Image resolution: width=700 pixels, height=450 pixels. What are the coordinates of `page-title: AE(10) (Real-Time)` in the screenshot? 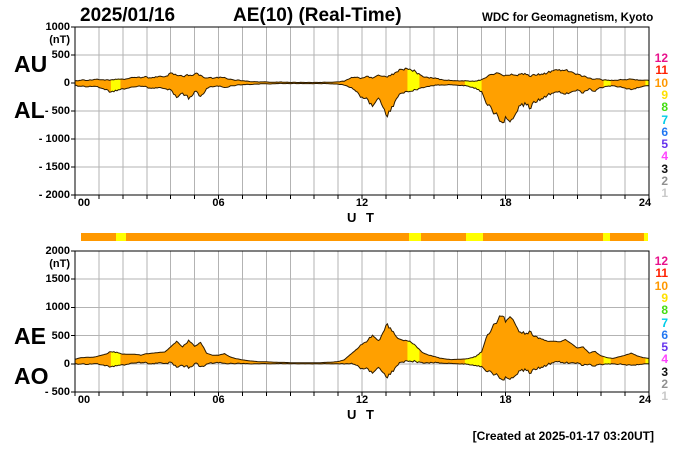 It's located at (317, 15).